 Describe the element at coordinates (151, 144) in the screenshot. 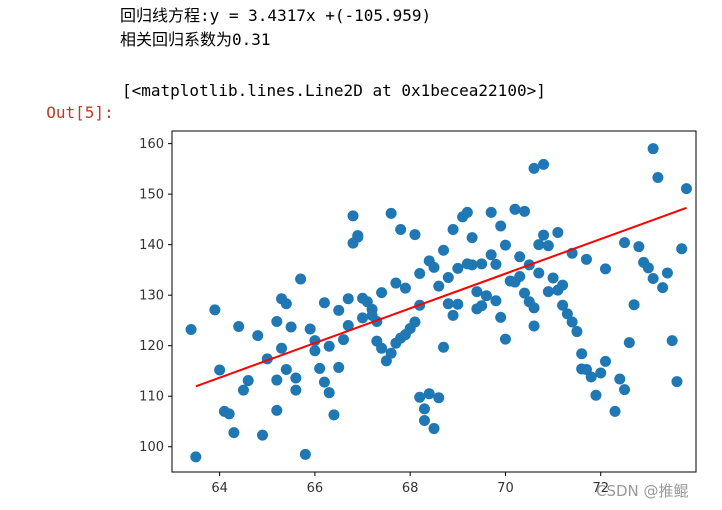

I see `y-tick-label: 160` at that location.